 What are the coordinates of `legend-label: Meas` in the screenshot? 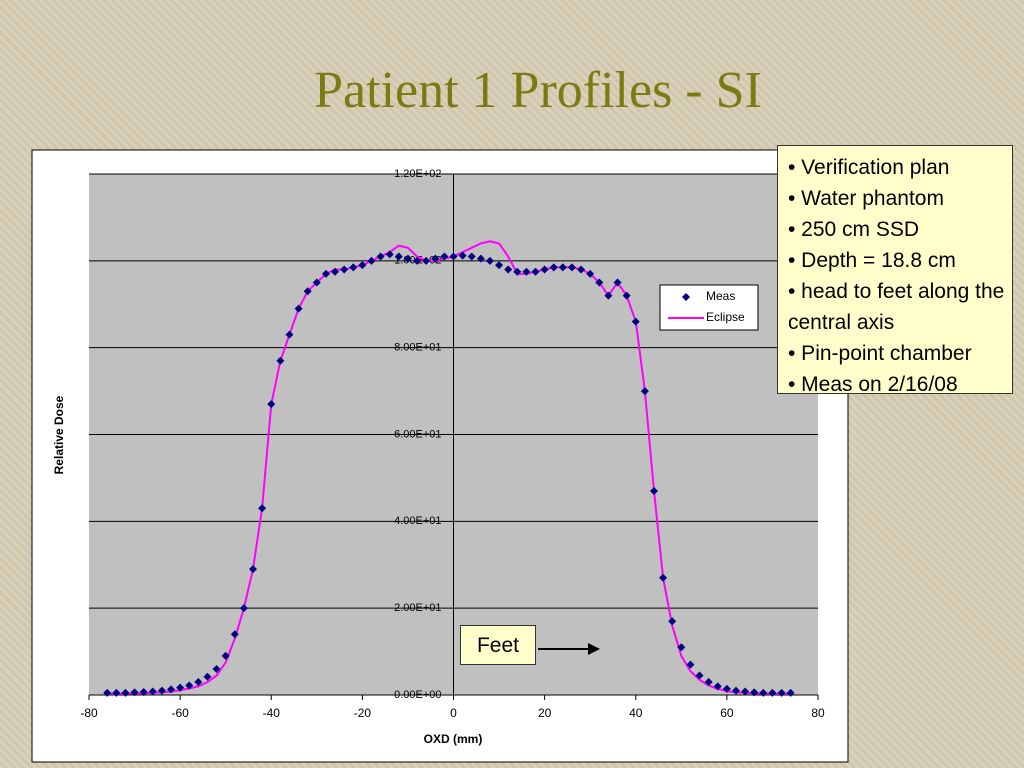 It's located at (720, 296).